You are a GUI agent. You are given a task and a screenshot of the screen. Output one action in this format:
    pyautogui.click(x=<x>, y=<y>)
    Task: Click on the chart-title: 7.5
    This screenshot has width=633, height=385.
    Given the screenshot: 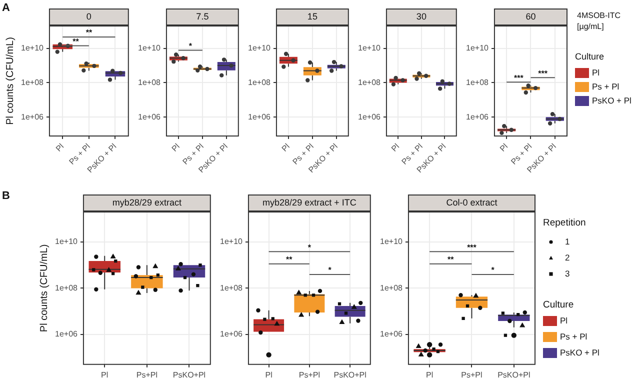 What is the action you would take?
    pyautogui.click(x=202, y=16)
    